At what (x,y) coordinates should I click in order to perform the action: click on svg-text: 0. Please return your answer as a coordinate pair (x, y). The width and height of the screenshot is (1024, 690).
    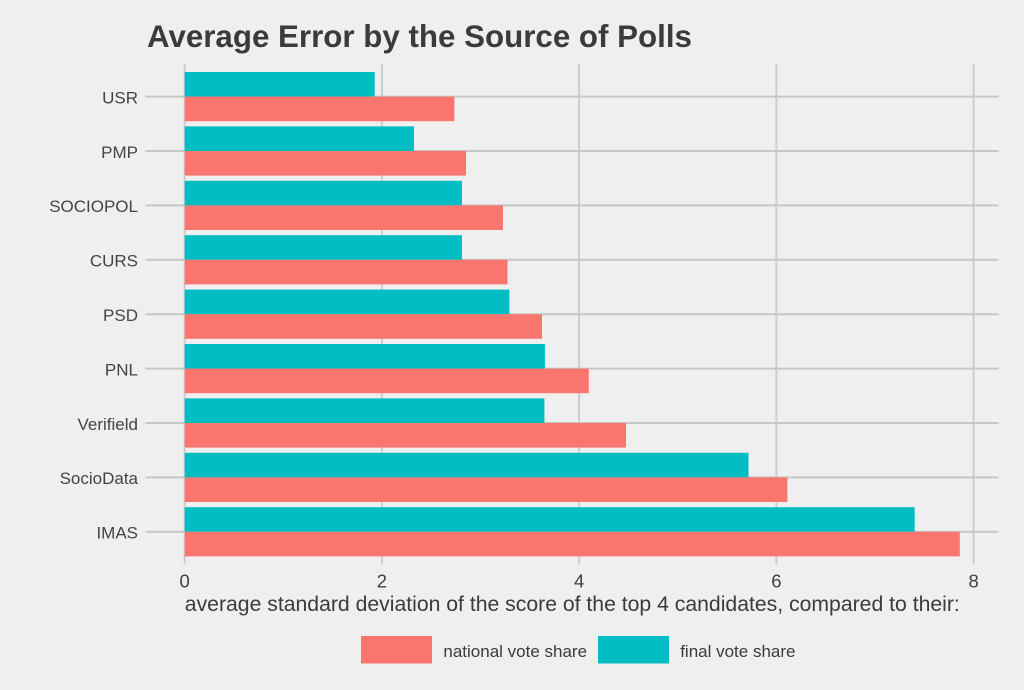
    Looking at the image, I should click on (185, 580).